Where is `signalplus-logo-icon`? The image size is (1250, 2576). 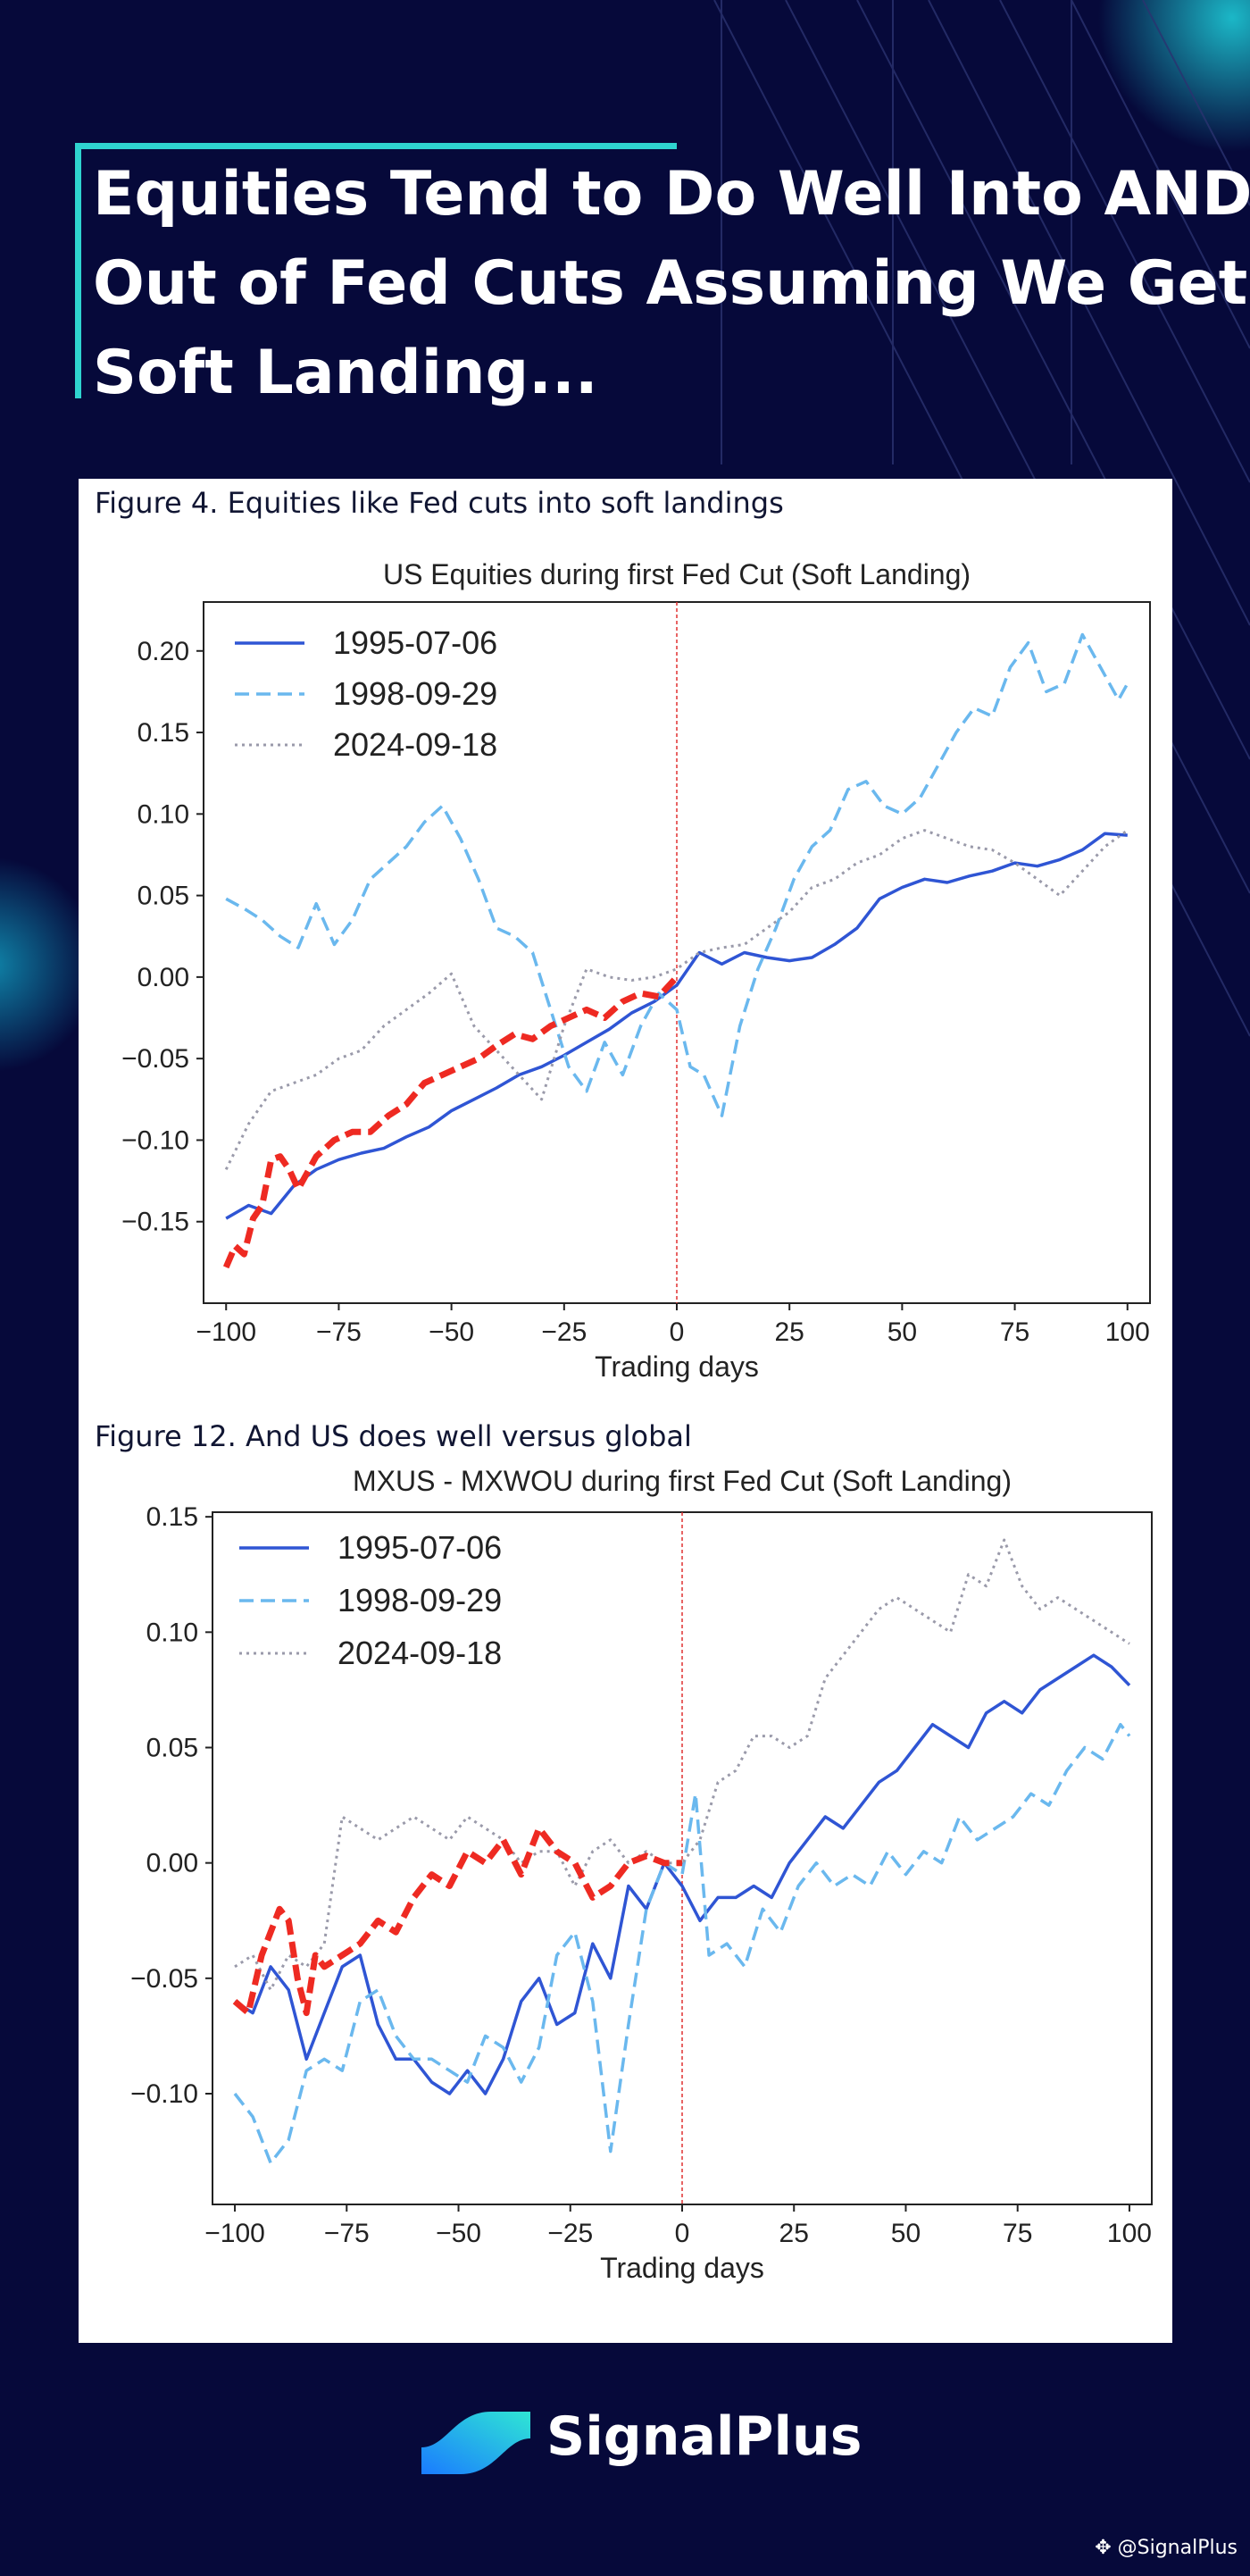 signalplus-logo-icon is located at coordinates (476, 2443).